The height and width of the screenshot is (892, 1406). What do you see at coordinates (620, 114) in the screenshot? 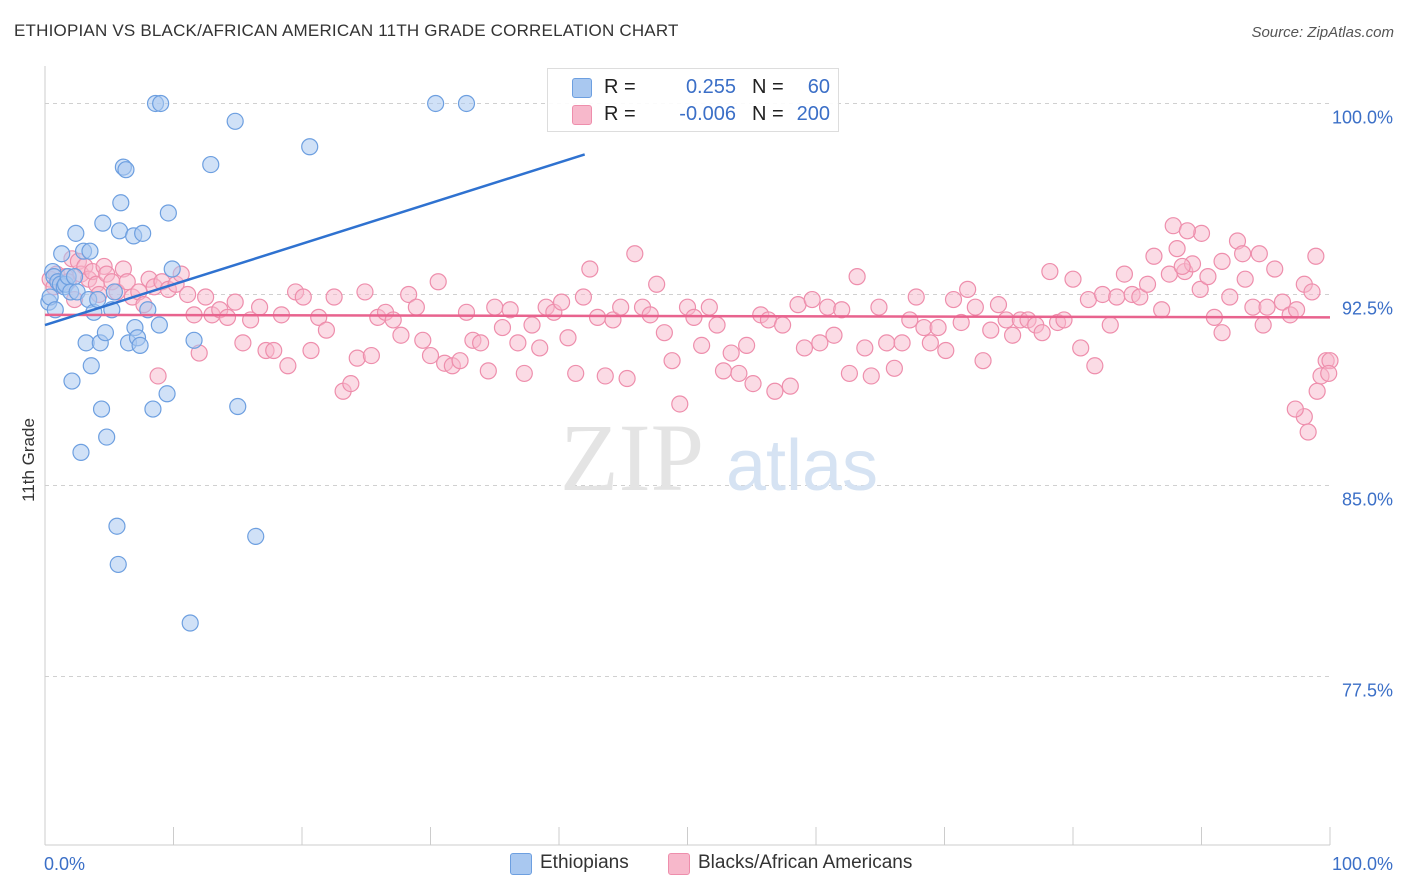
I see `legend-r-label: R =` at bounding box center [620, 114].